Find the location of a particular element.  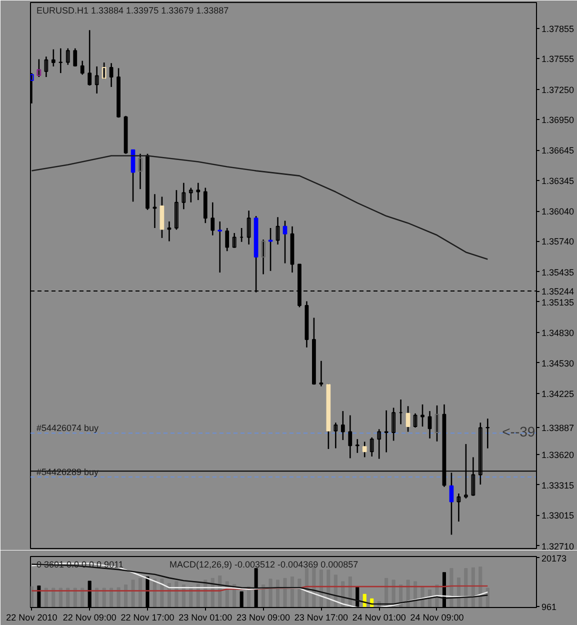

x-tick-label: 23 Nov 01:00 is located at coordinates (205, 617).